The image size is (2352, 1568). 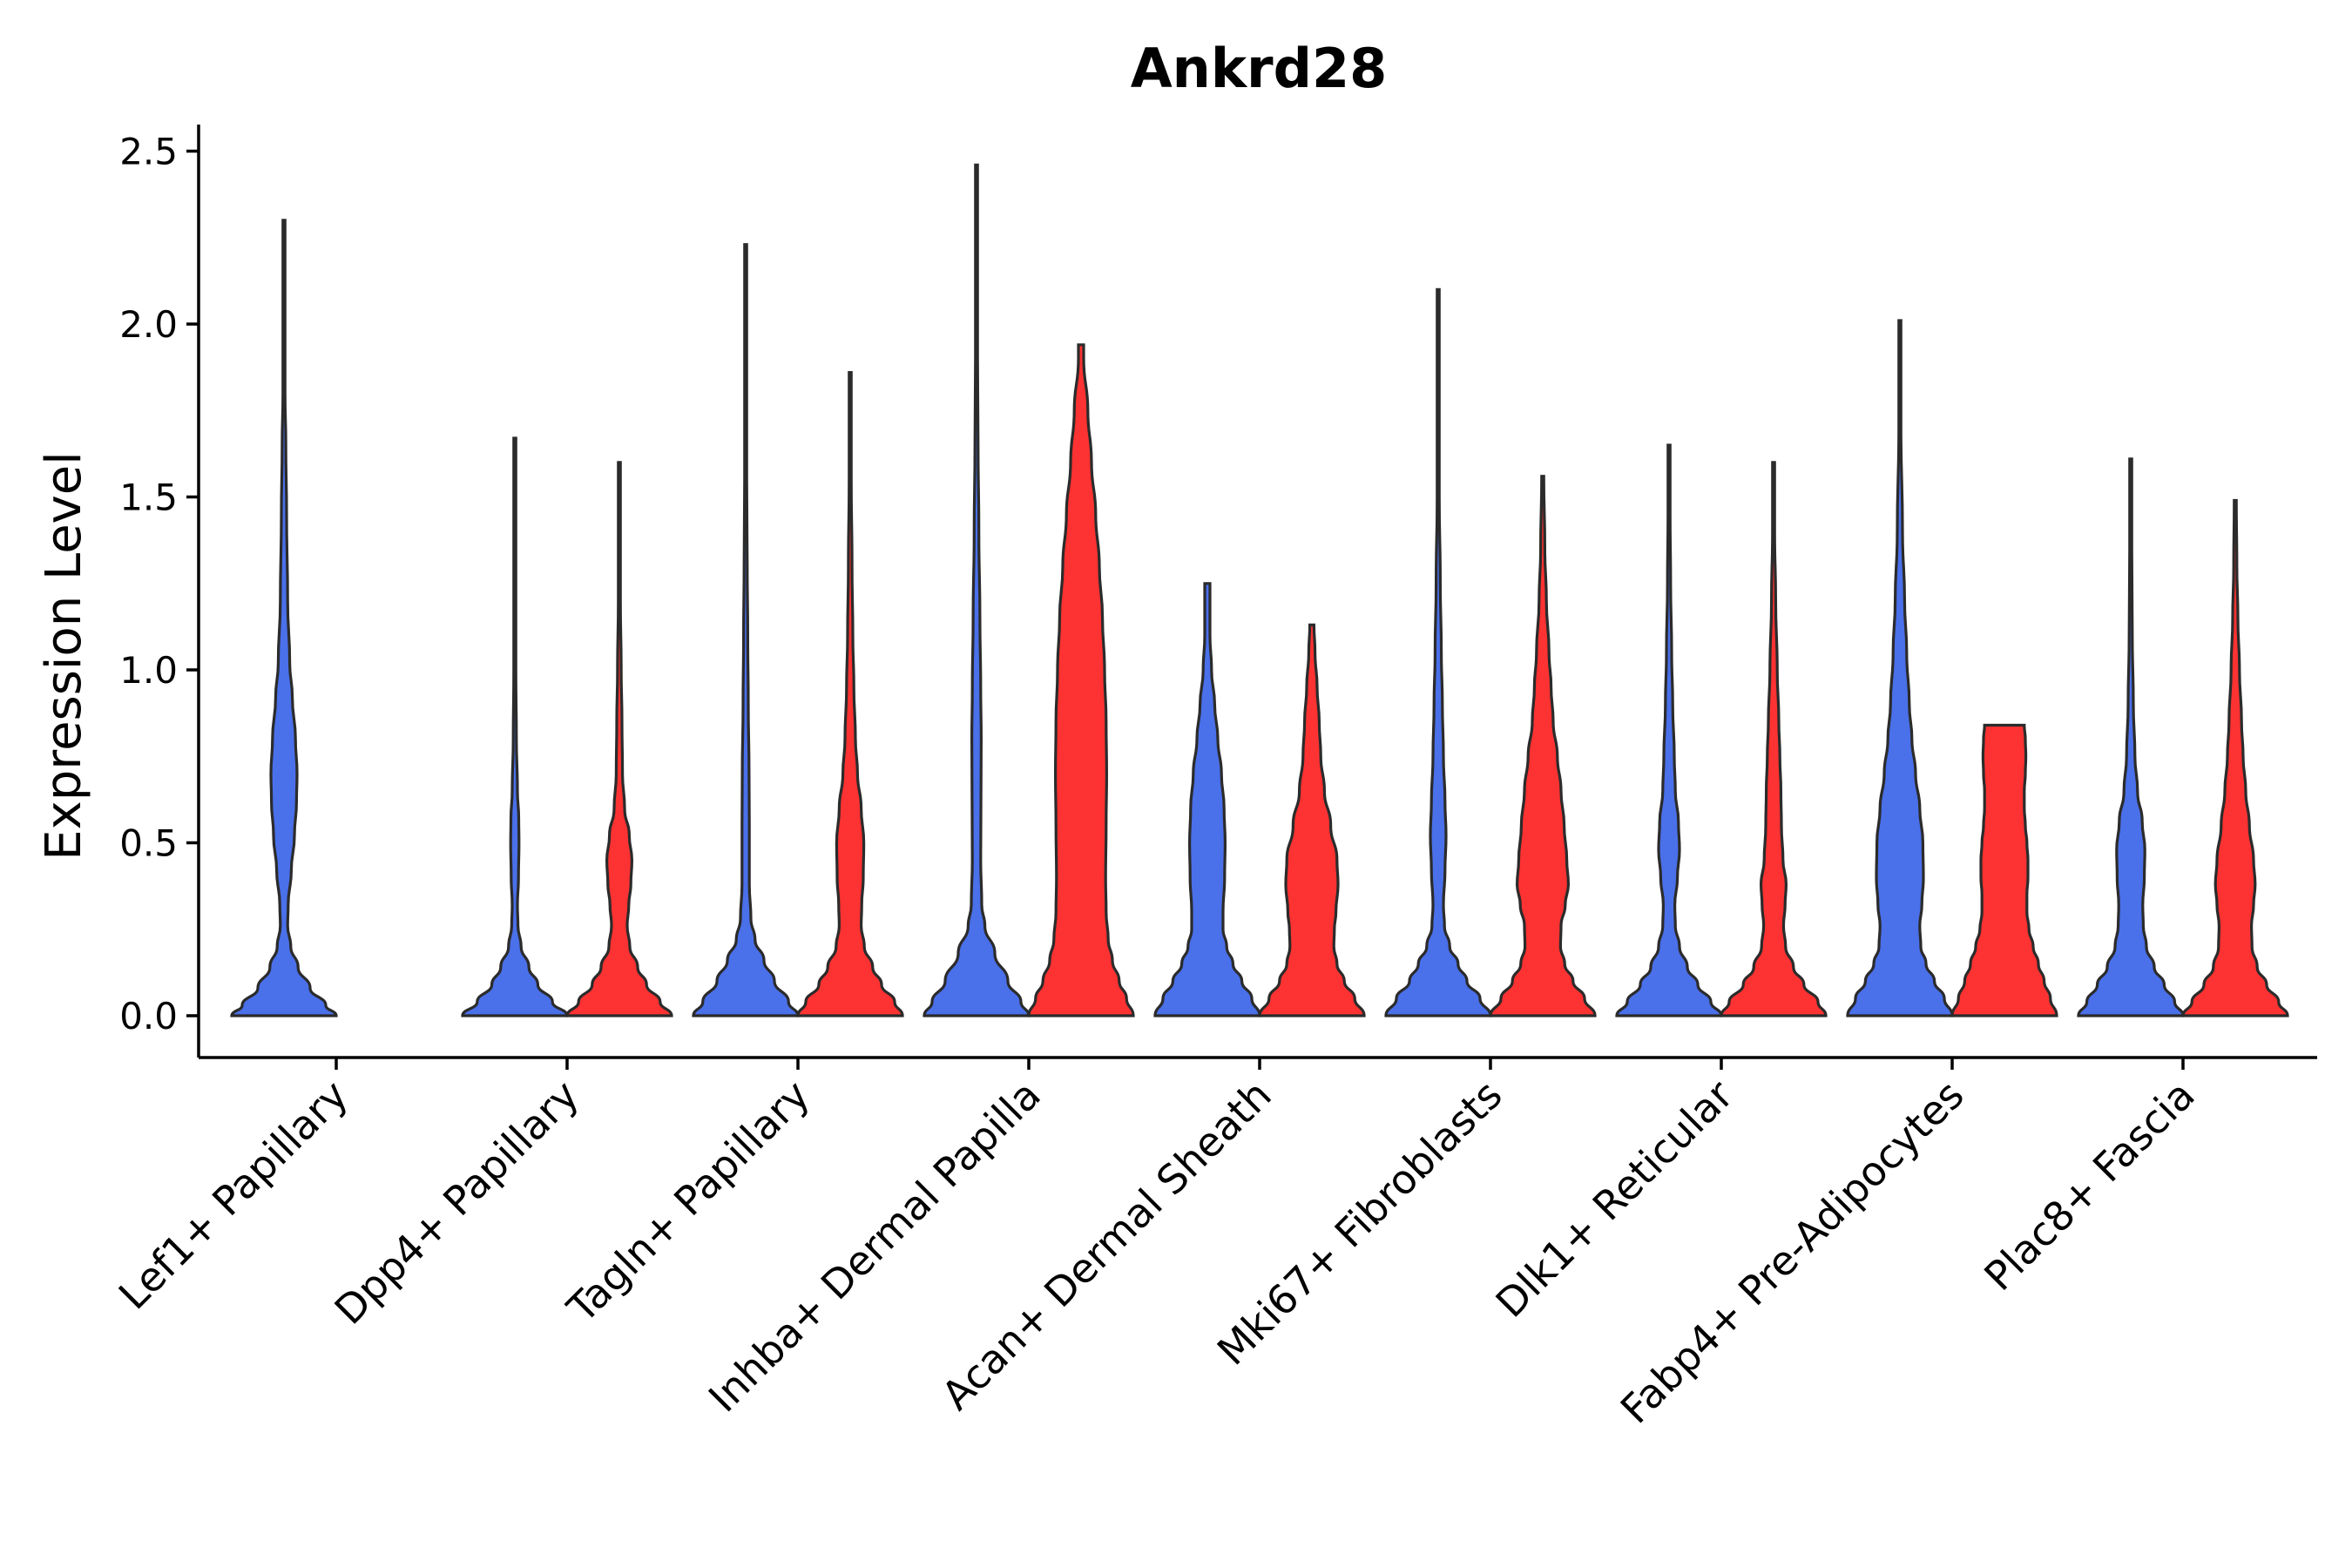 What do you see at coordinates (148, 1016) in the screenshot?
I see `y-tick-label: 0.0` at bounding box center [148, 1016].